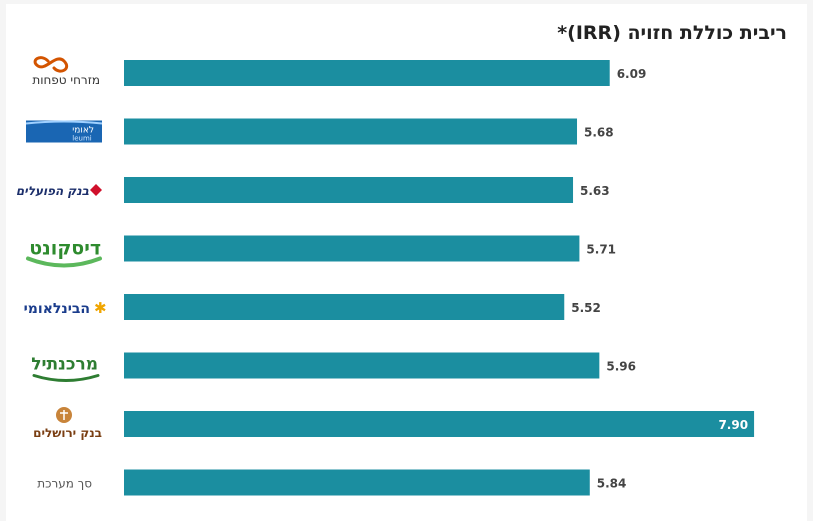  I want to click on value-label-5: 5.52, so click(586, 308).